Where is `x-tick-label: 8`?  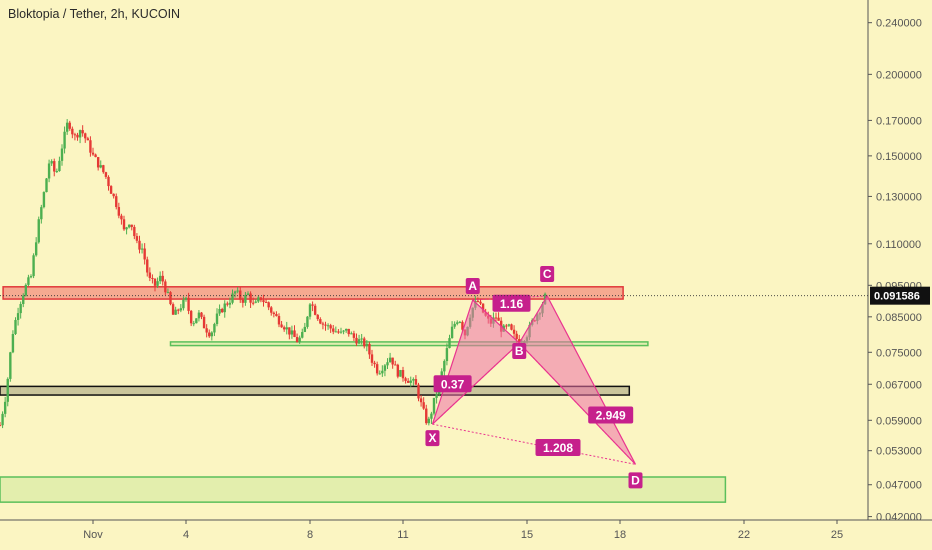 x-tick-label: 8 is located at coordinates (310, 535).